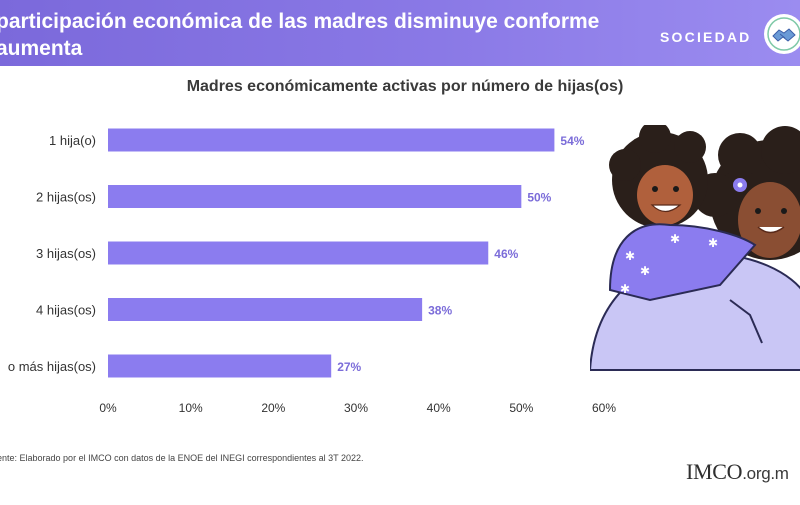 This screenshot has width=800, height=505. What do you see at coordinates (72, 140) in the screenshot?
I see `category-label: 1 hija(o)` at bounding box center [72, 140].